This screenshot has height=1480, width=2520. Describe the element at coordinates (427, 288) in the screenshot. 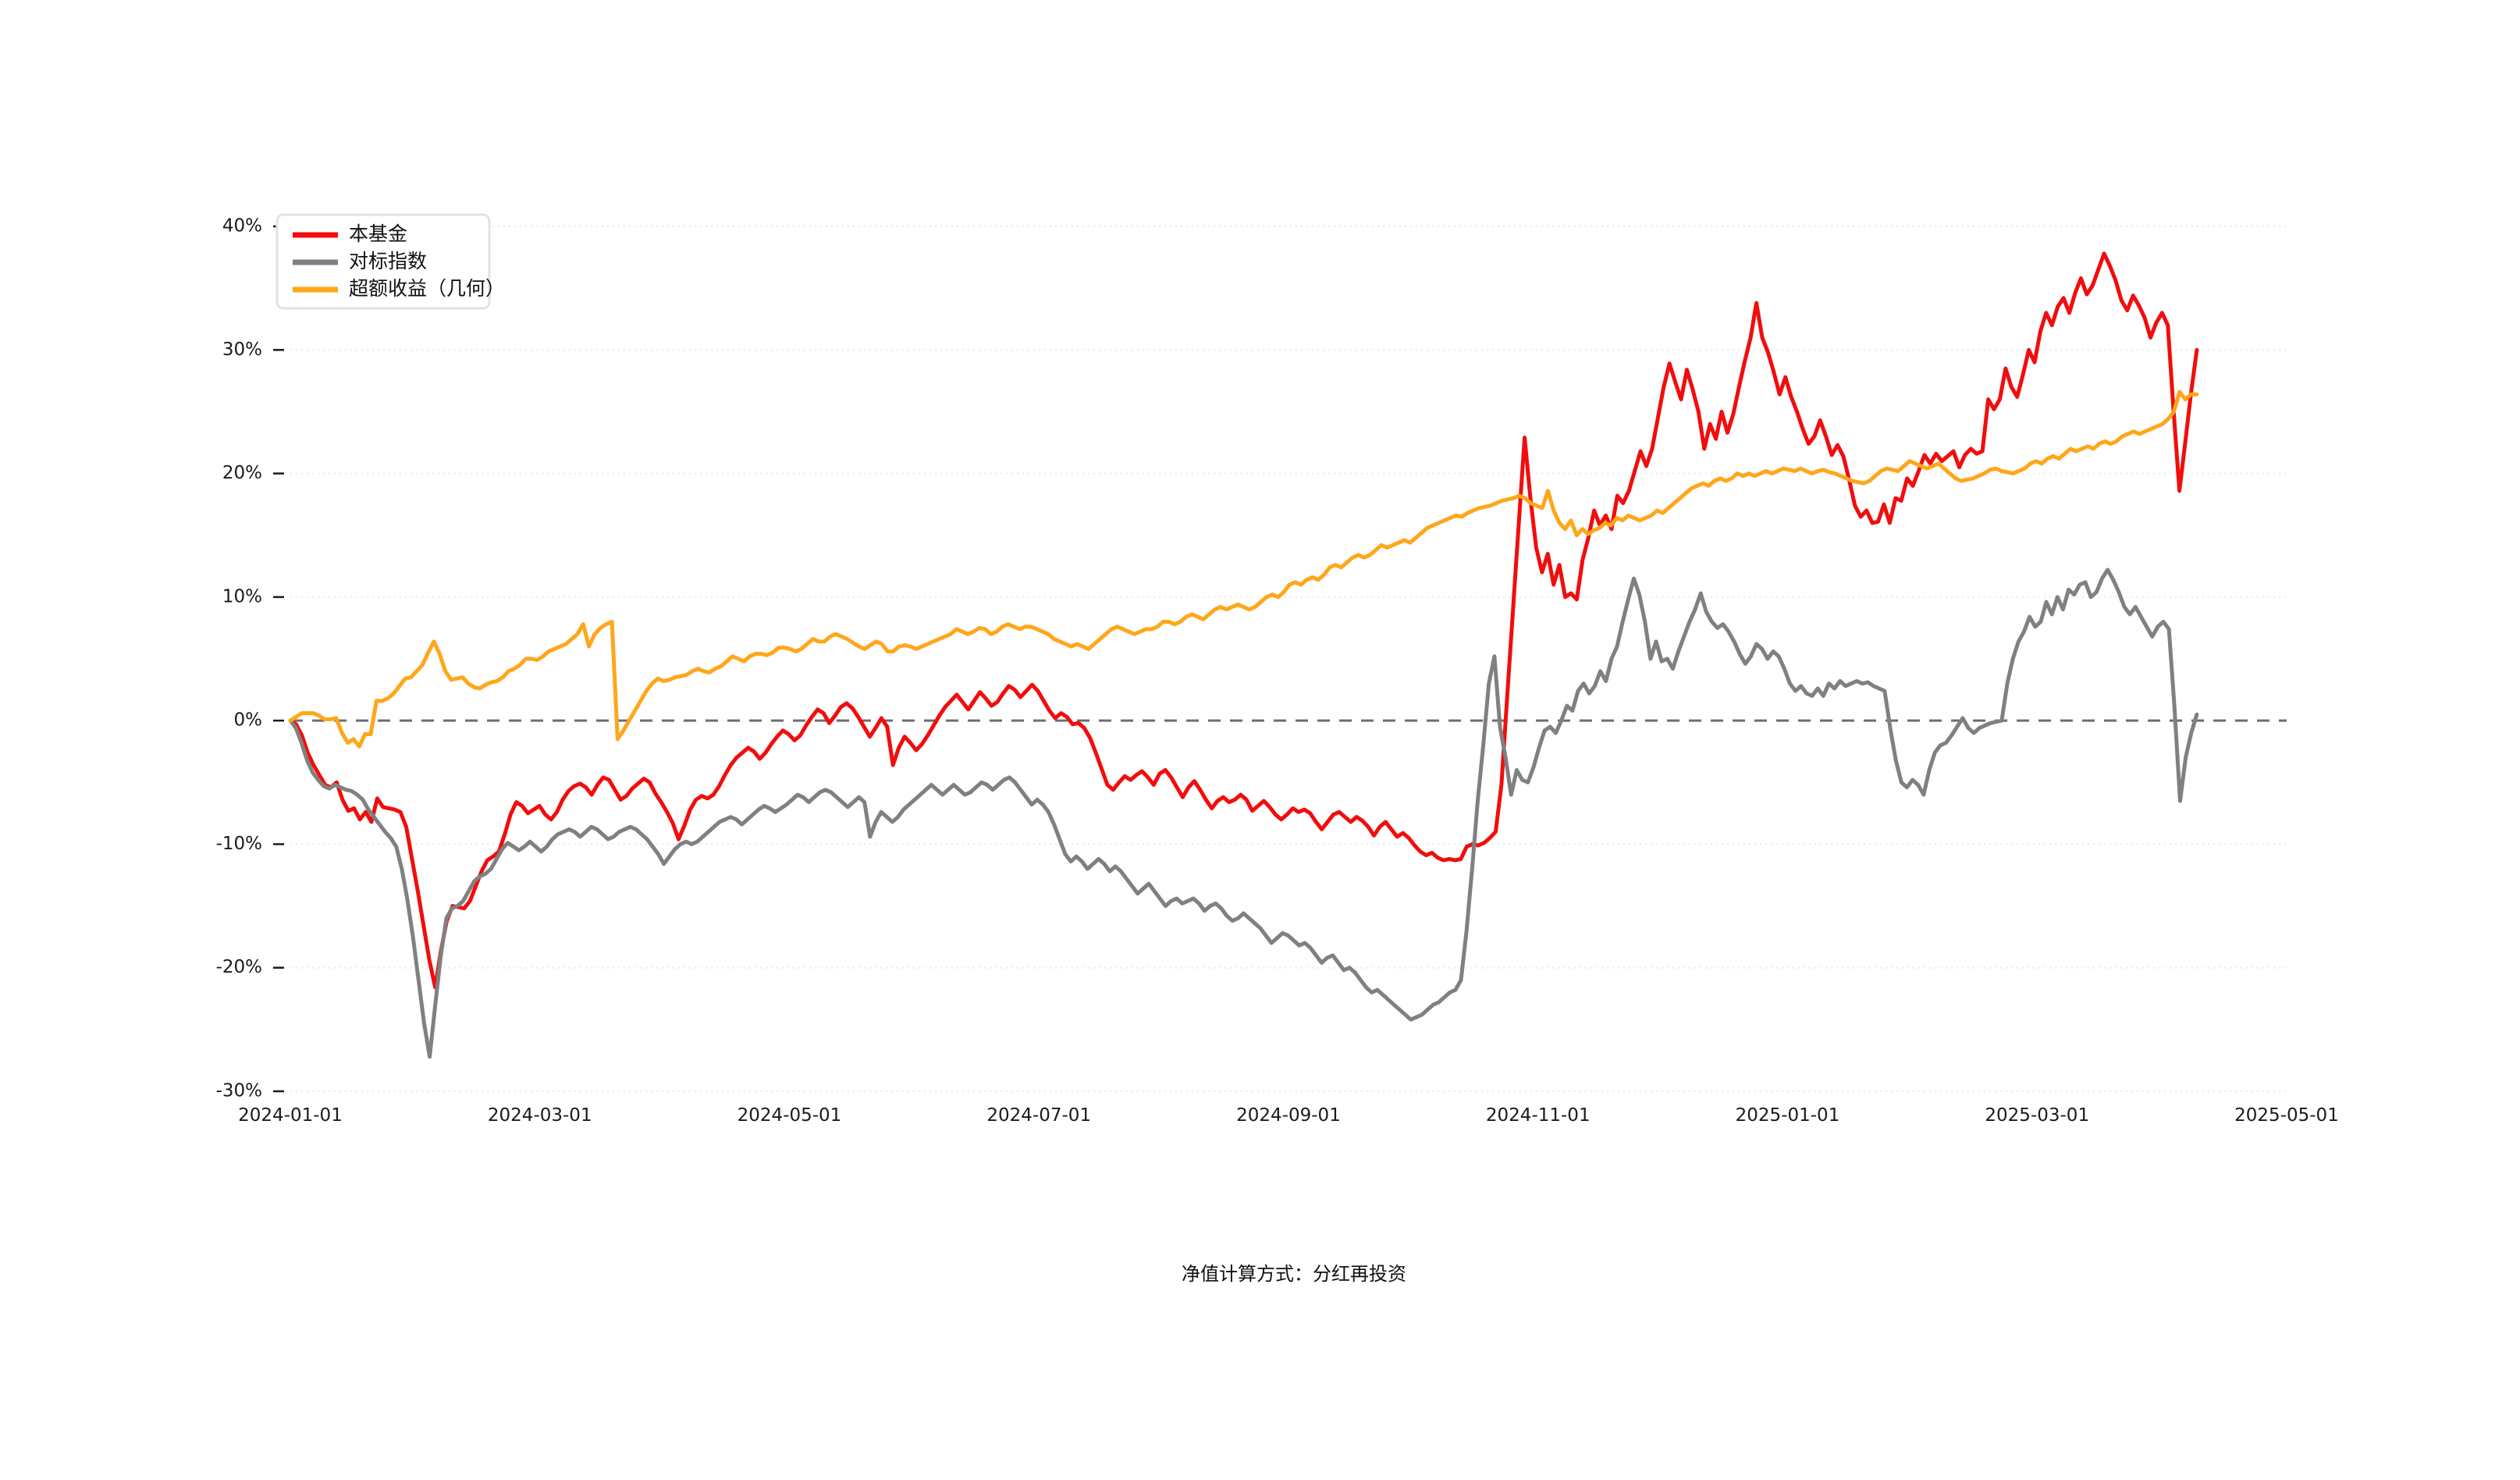

I see `legend-label-excess: 超额收益（几何）` at that location.